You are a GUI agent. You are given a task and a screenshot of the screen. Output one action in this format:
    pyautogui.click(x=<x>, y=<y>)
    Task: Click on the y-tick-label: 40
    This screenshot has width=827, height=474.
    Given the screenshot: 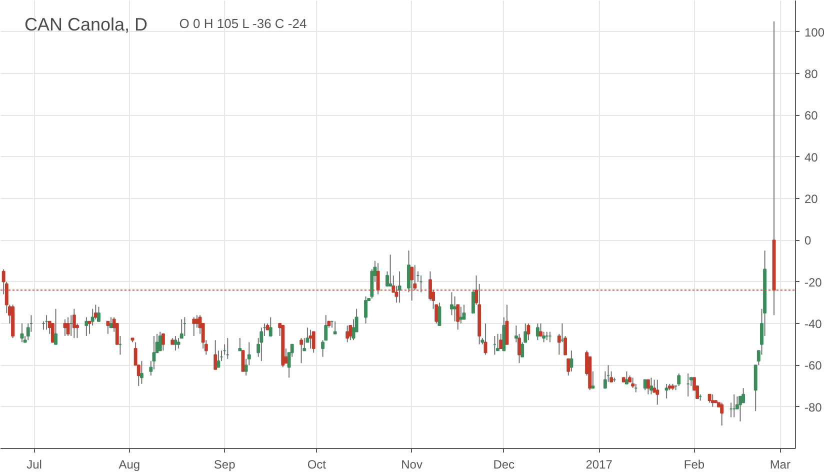 What is the action you would take?
    pyautogui.click(x=811, y=157)
    